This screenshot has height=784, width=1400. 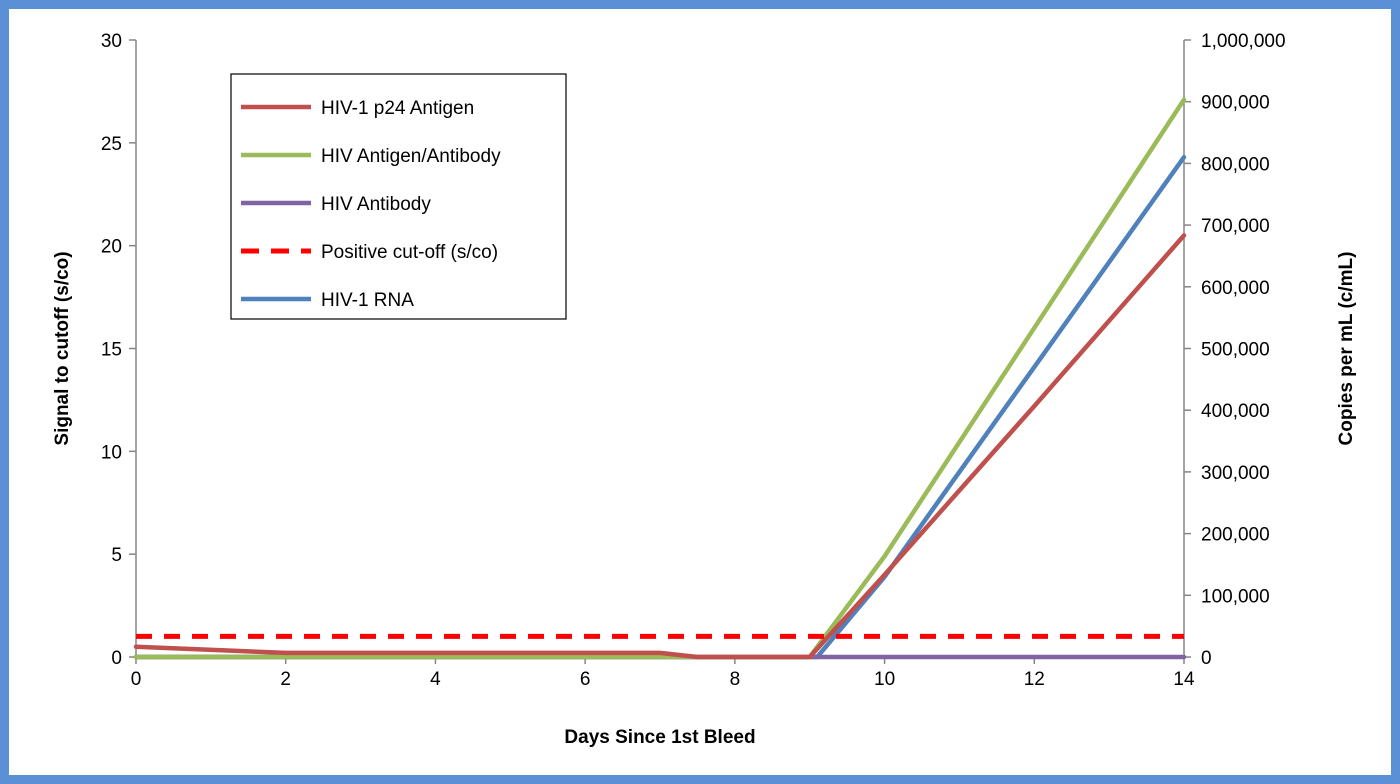 I want to click on x-tick-label: 6, so click(x=585, y=679).